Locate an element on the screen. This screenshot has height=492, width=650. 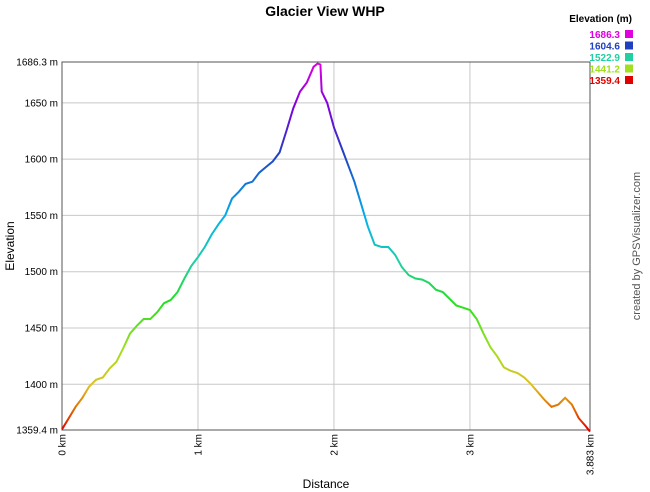
y-tick-label: 1600 m is located at coordinates (41, 160).